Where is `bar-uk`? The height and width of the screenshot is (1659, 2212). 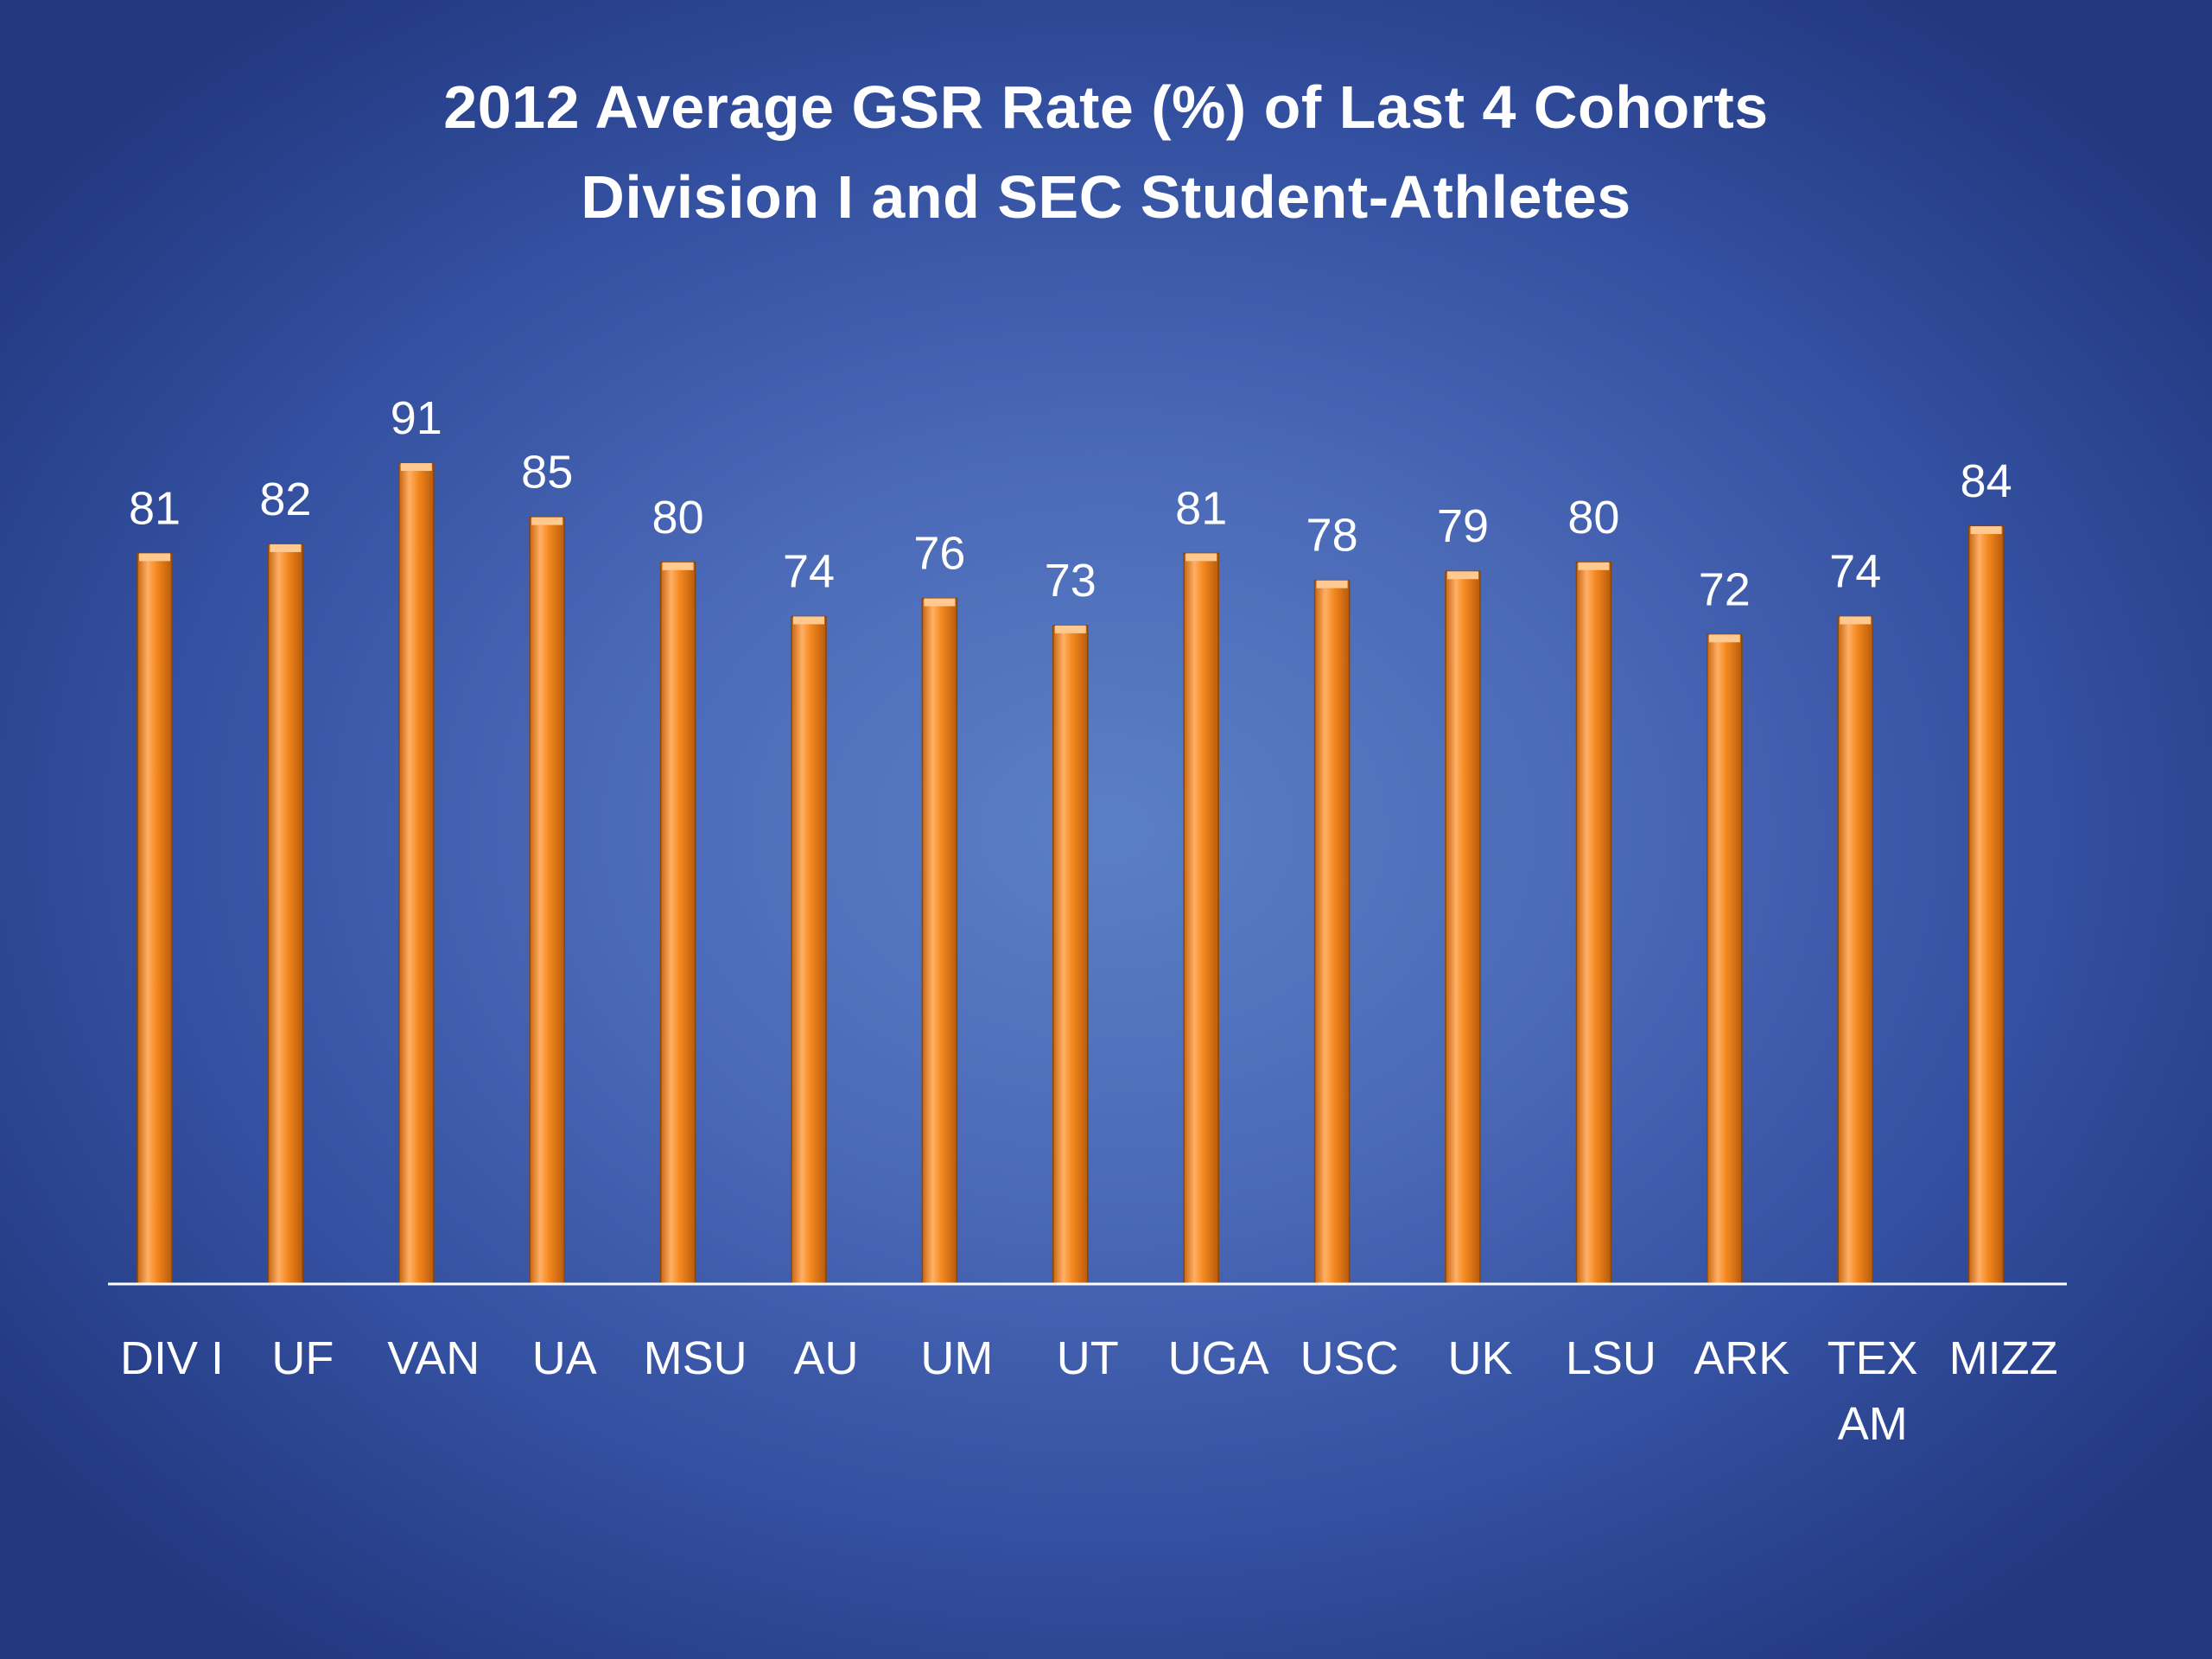
bar-uk is located at coordinates (1463, 928).